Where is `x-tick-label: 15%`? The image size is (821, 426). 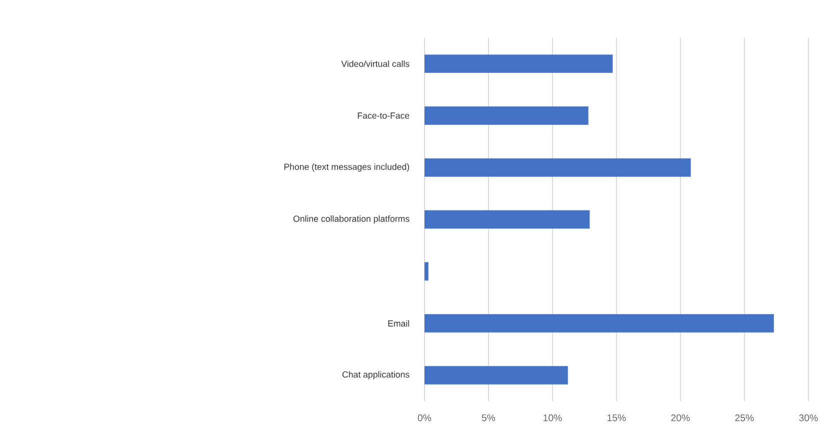
x-tick-label: 15% is located at coordinates (617, 418).